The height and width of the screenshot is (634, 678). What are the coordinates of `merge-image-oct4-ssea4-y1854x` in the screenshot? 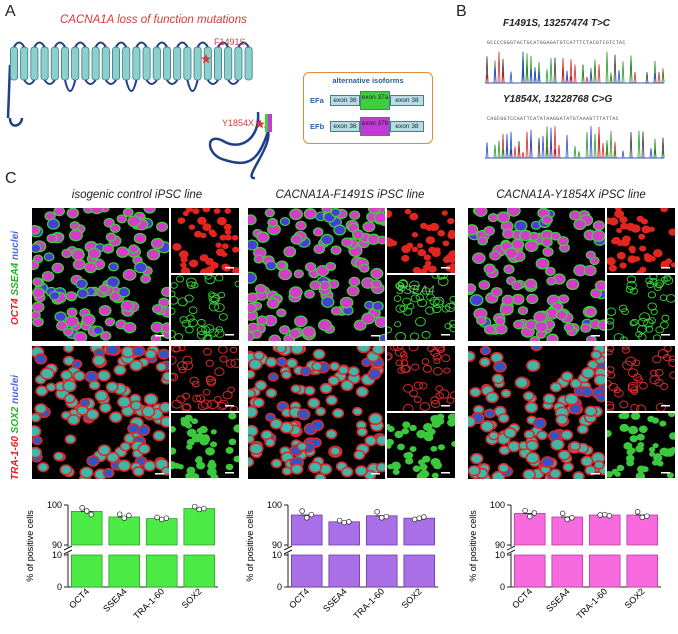 It's located at (536, 274).